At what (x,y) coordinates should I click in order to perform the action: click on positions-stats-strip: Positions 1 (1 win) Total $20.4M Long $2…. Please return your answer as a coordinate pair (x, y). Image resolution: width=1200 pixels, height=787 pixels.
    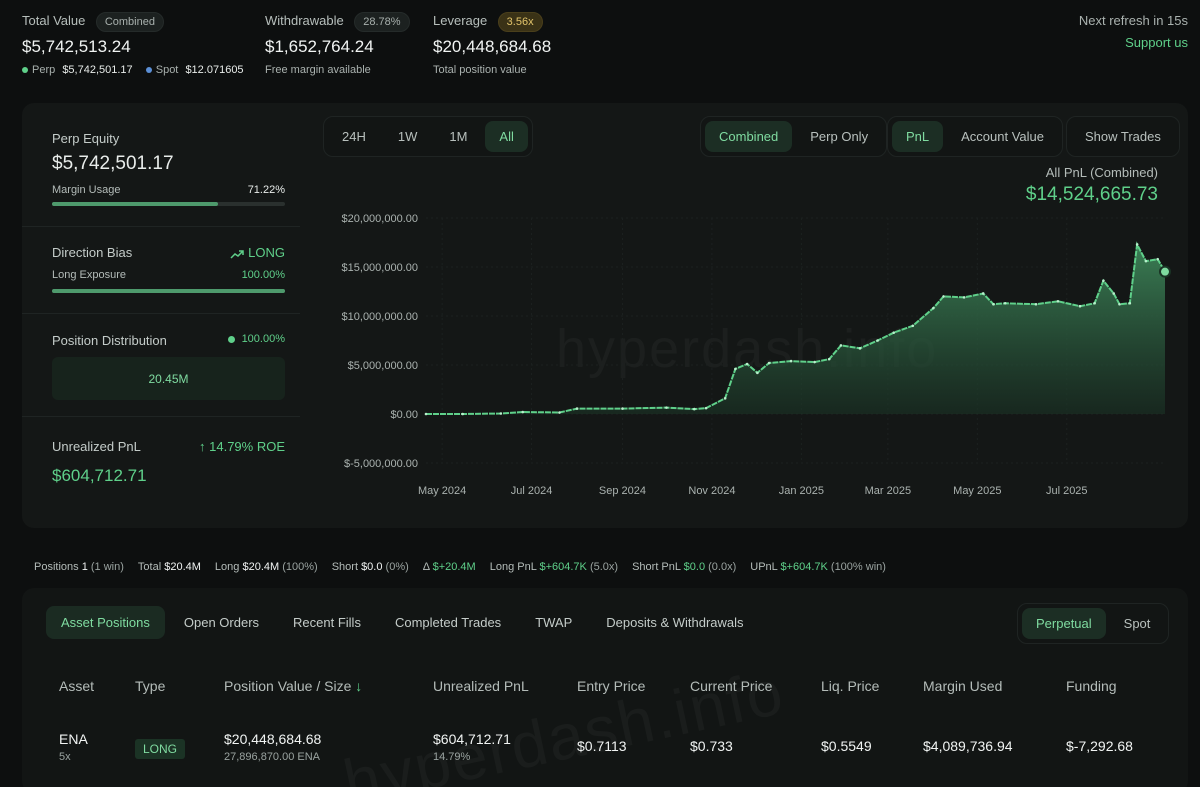
    Looking at the image, I should click on (605, 567).